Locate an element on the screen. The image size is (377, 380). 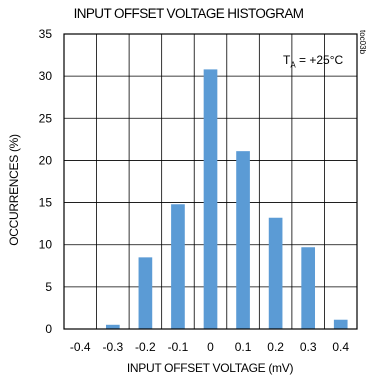
annotation-text: = +25°C is located at coordinates (319, 60).